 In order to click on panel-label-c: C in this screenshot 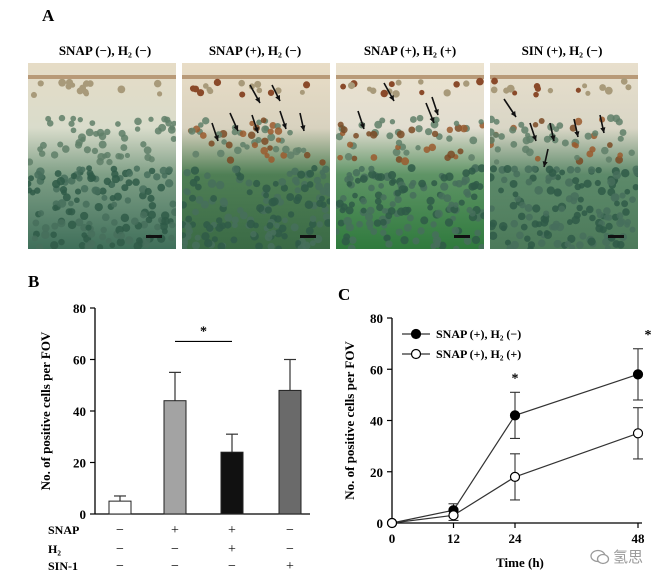, I will do `click(344, 294)`.